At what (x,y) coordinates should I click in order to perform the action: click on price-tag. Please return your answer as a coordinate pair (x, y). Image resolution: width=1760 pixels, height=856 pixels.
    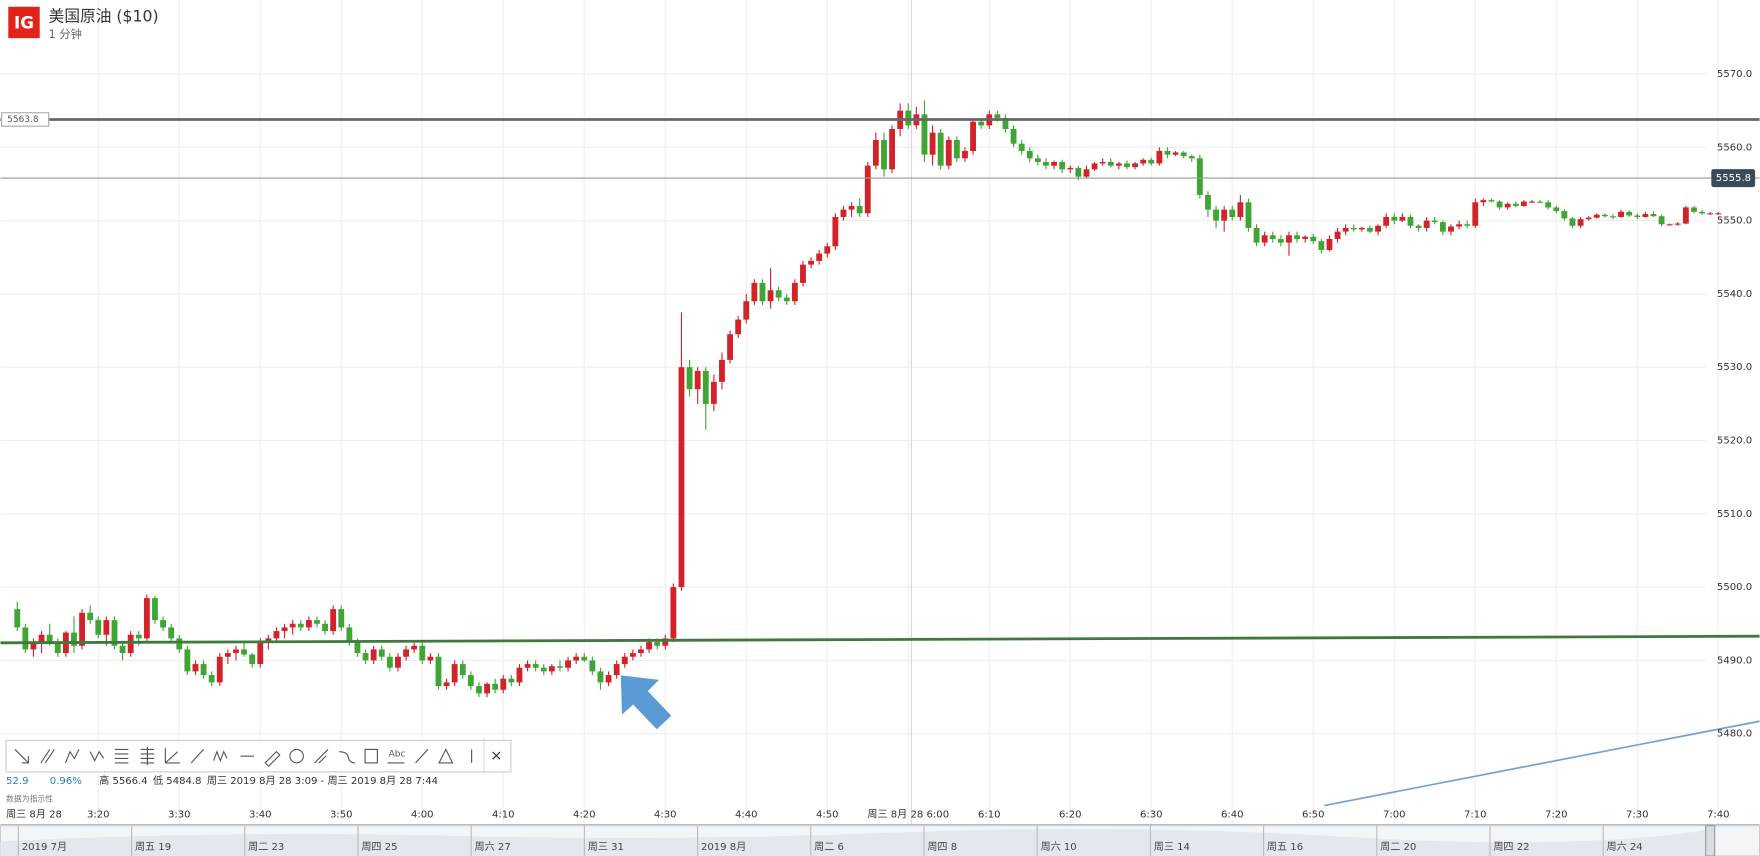
    Looking at the image, I should click on (1733, 178).